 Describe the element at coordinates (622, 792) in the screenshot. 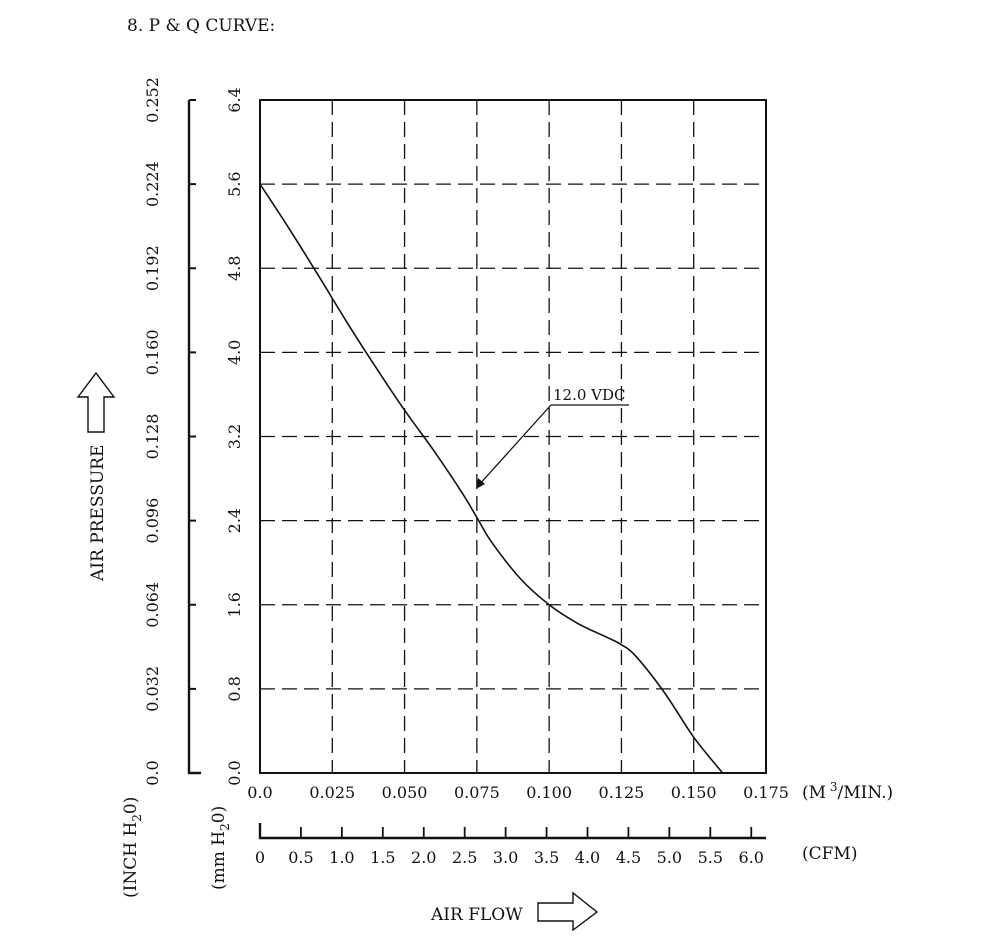

I see `x-tick-label-m3: 0.125` at that location.